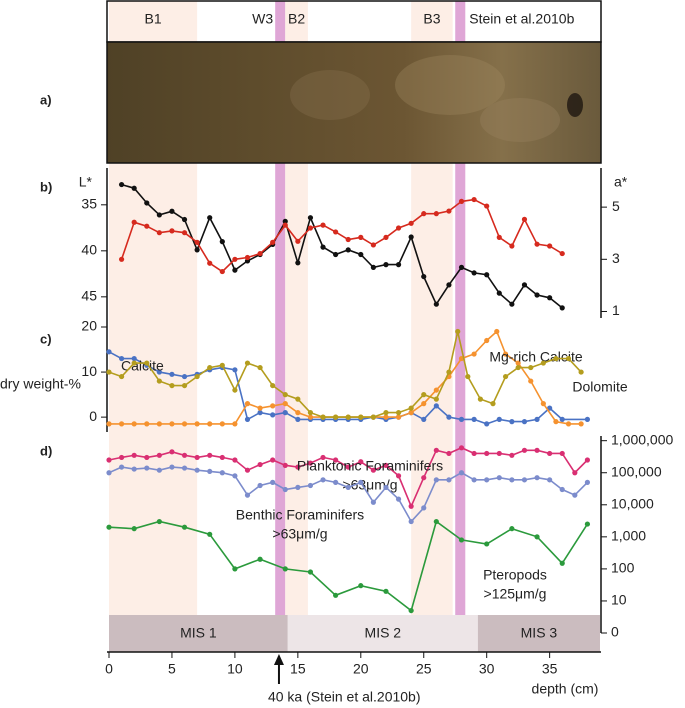  Describe the element at coordinates (46, 99) in the screenshot. I see `panel-label: a)` at that location.